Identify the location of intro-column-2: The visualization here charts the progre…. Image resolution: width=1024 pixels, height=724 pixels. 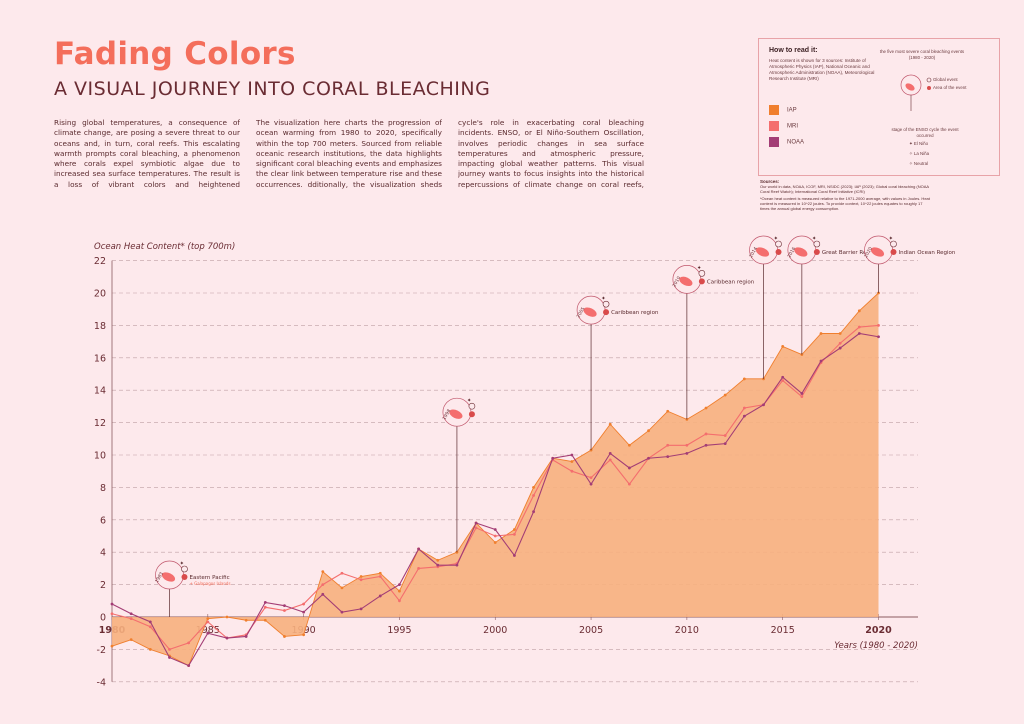
(349, 153).